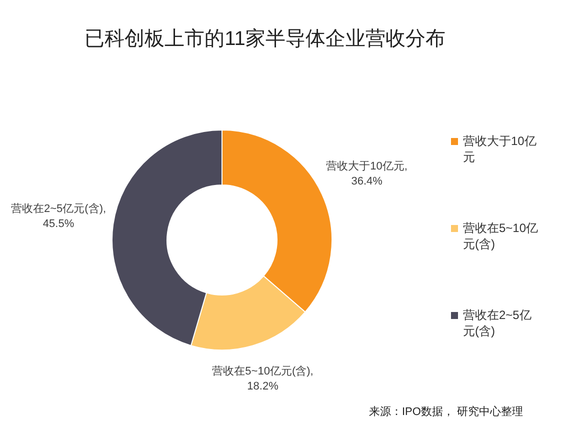 This screenshot has width=566, height=447. Describe the element at coordinates (265, 39) in the screenshot. I see `chart-title: 已科创板上市的11家半导体企业营收分布` at that location.